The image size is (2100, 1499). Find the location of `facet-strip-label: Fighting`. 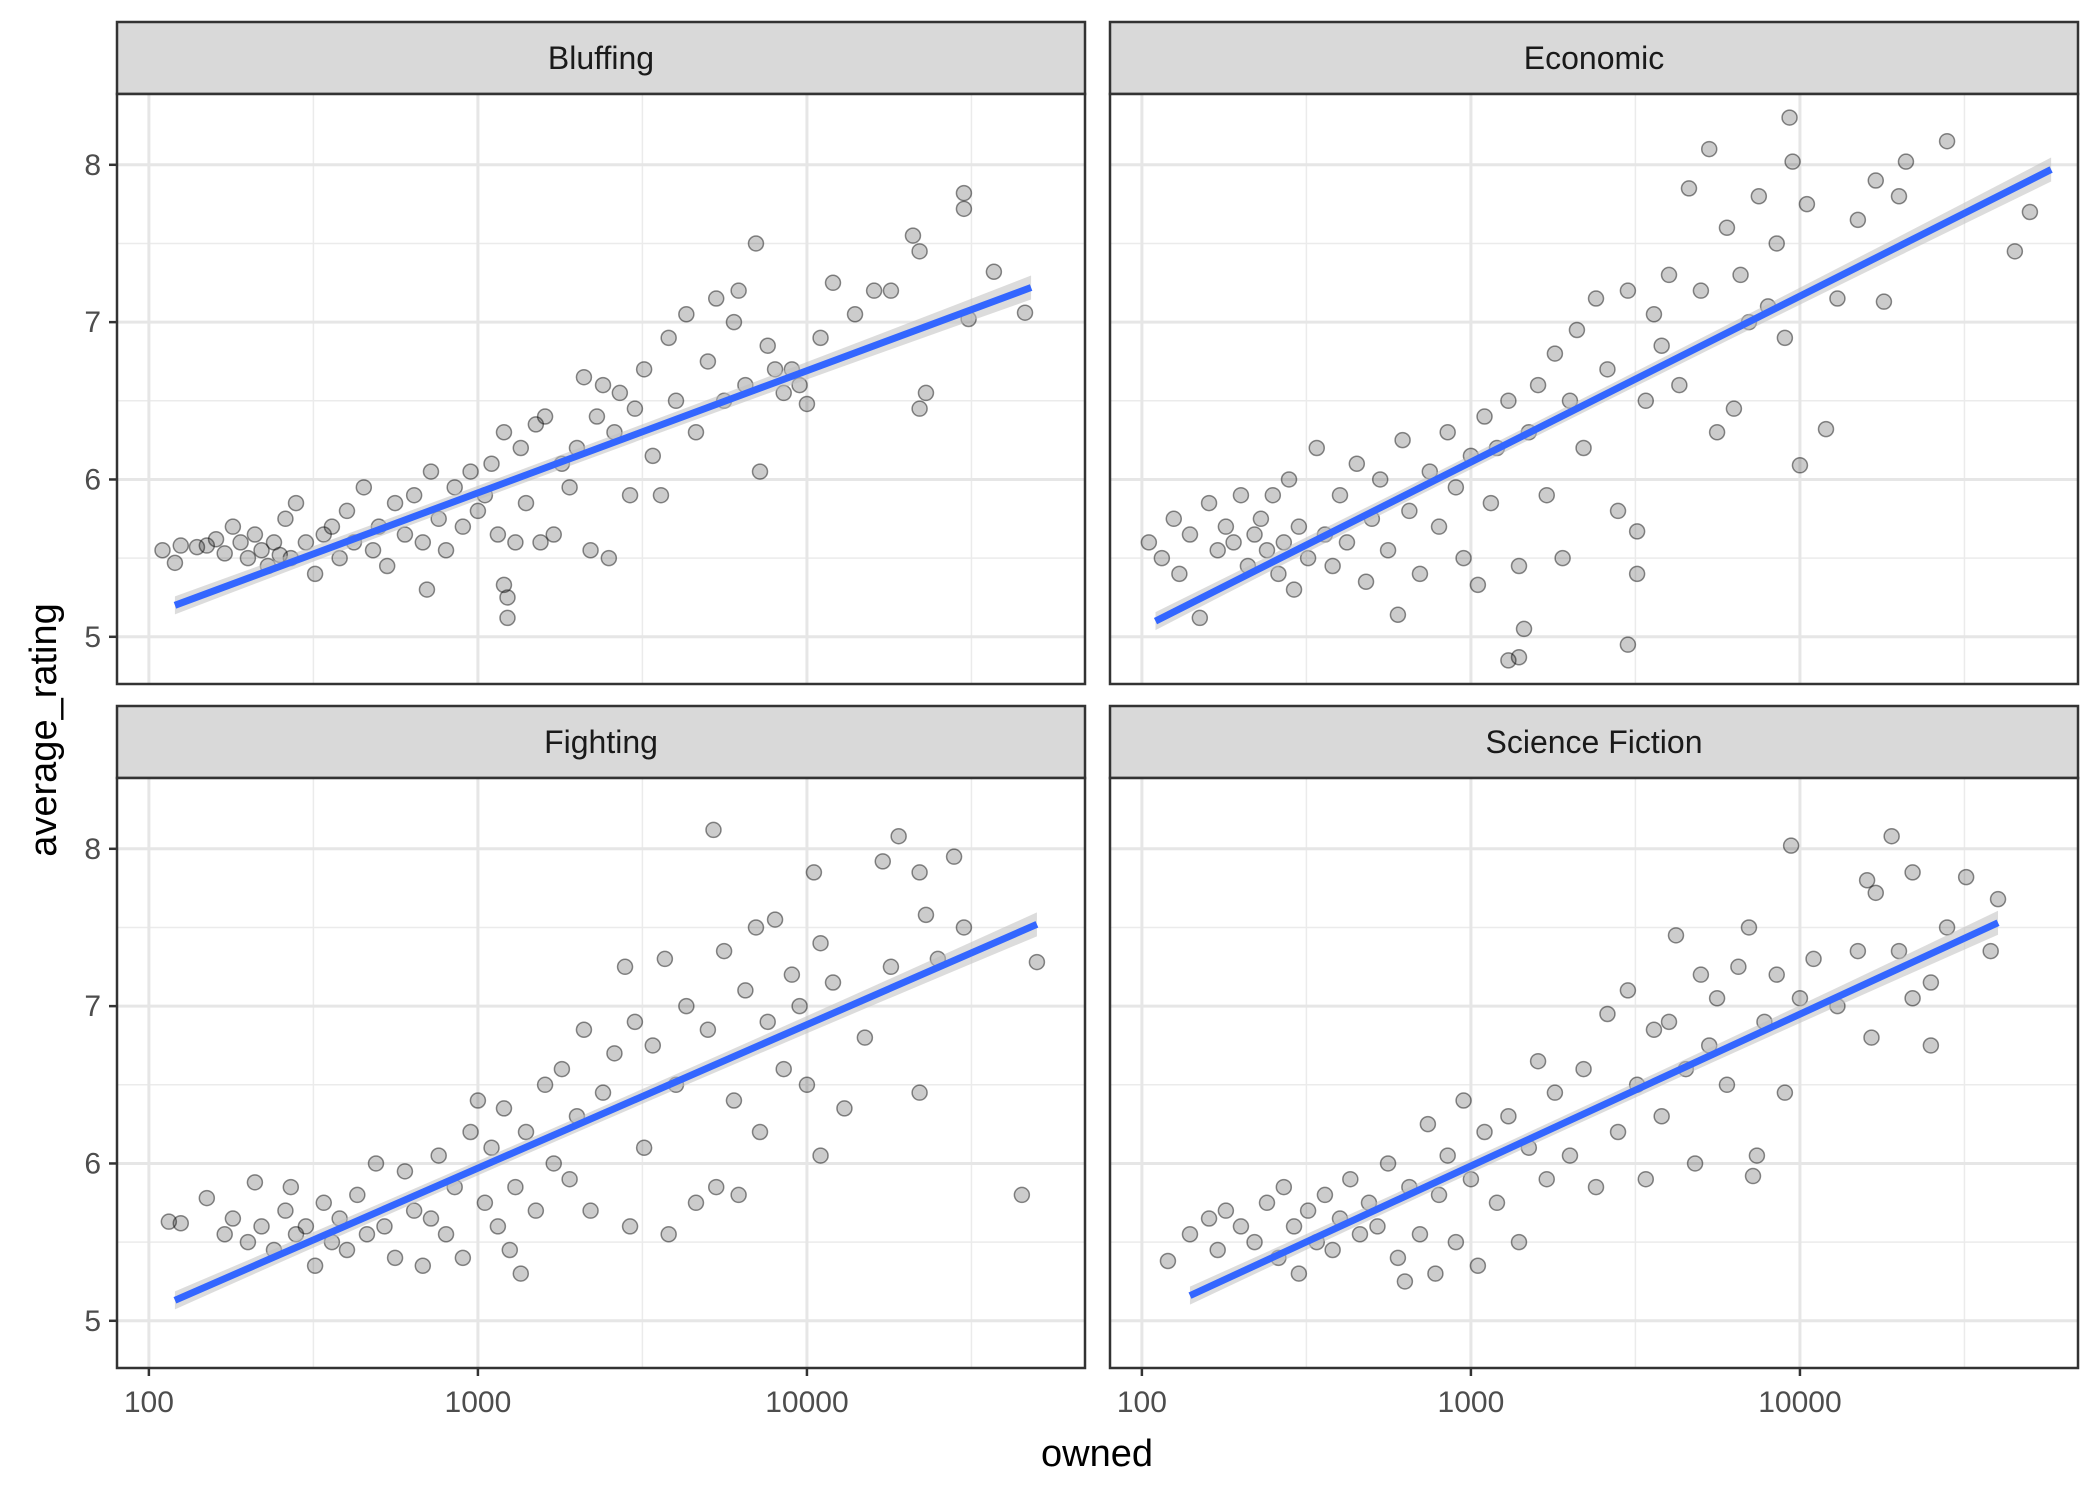

facet-strip-label: Fighting is located at coordinates (601, 742).